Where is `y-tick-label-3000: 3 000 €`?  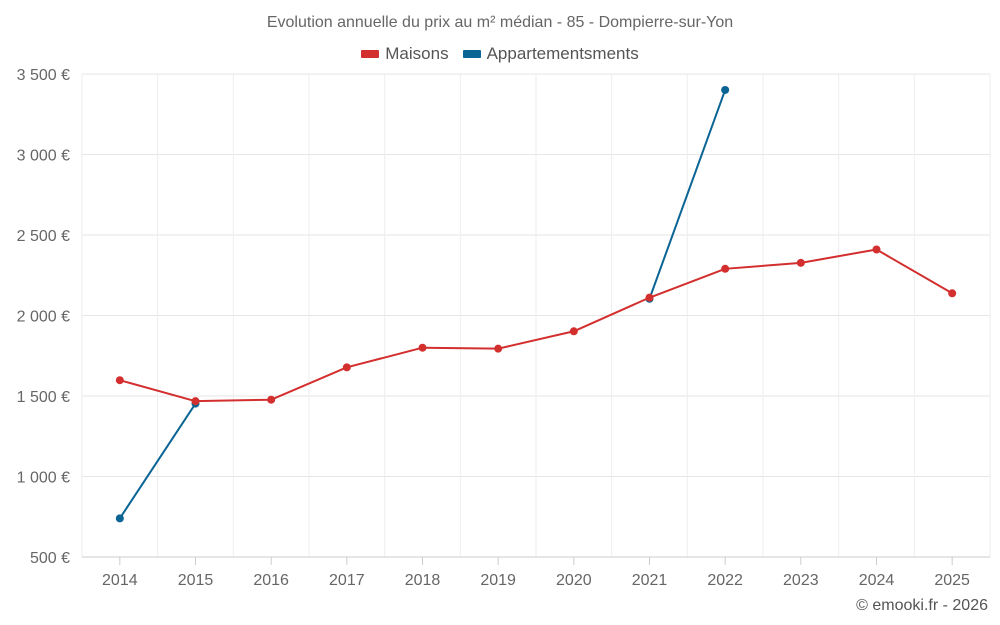
y-tick-label-3000: 3 000 € is located at coordinates (43, 156).